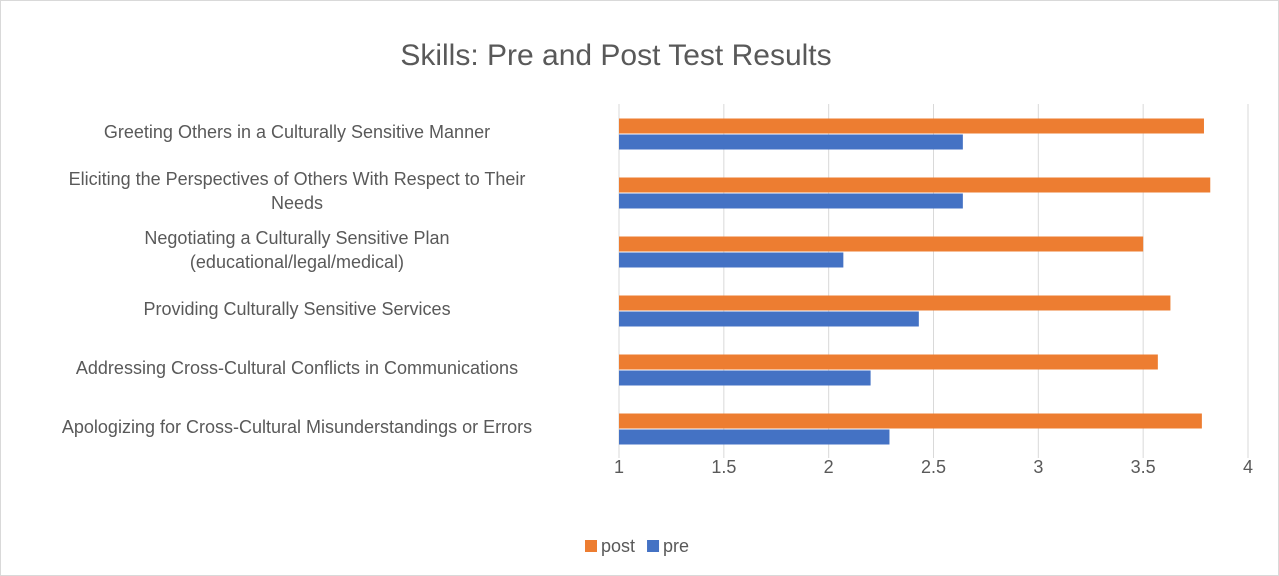 Image resolution: width=1279 pixels, height=576 pixels. I want to click on y-tick-label: Providing Culturally Sensitive Services, so click(298, 309).